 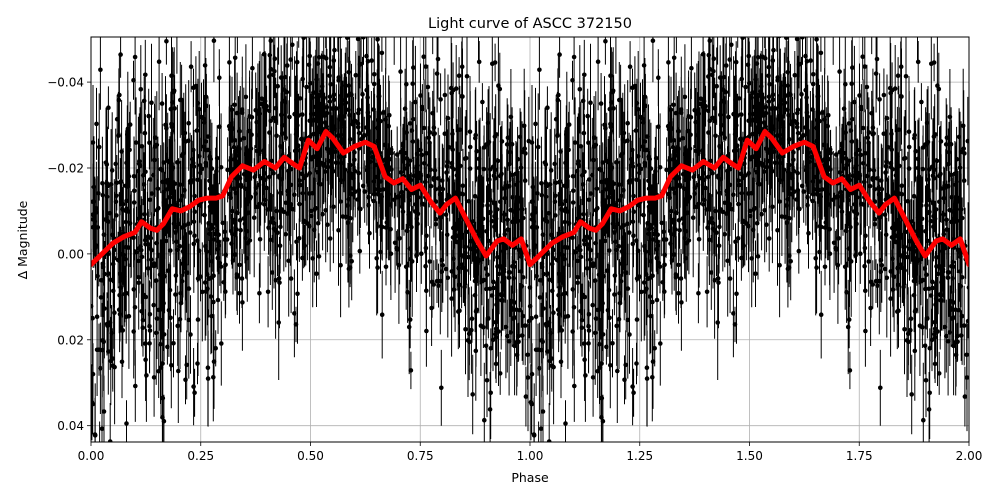 What do you see at coordinates (70, 340) in the screenshot?
I see `y-tick-label: 0.02` at bounding box center [70, 340].